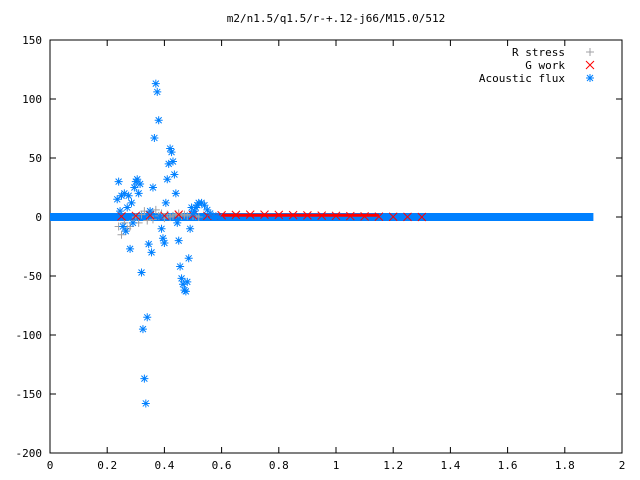 This screenshot has height=480, width=640. Describe the element at coordinates (393, 465) in the screenshot. I see `x-tick-label: 1.2` at that location.